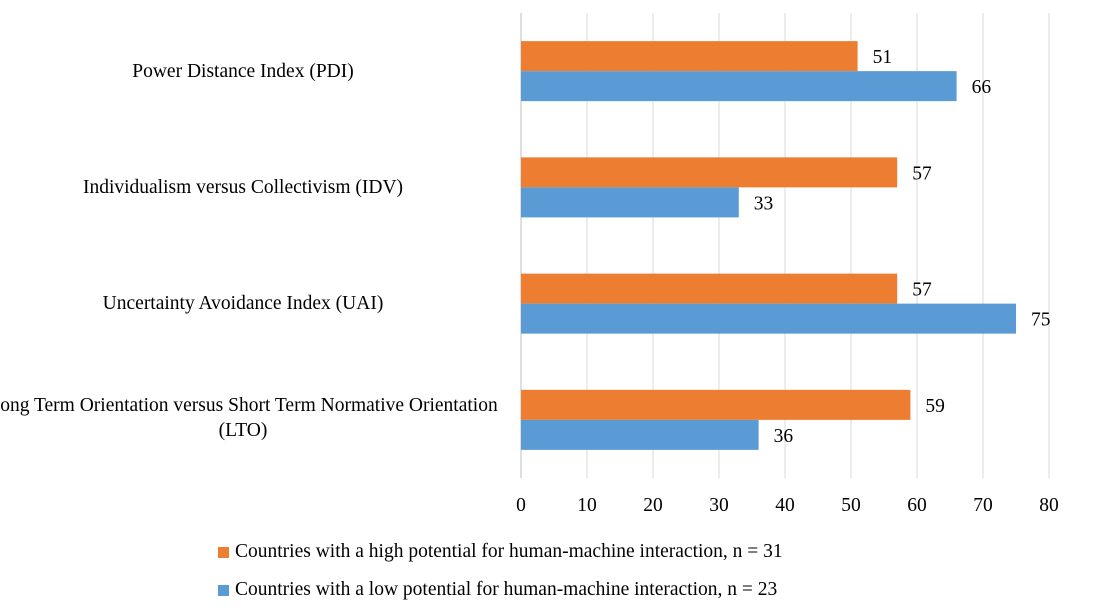  Describe the element at coordinates (1041, 320) in the screenshot. I see `data-label-low-2: 75` at that location.